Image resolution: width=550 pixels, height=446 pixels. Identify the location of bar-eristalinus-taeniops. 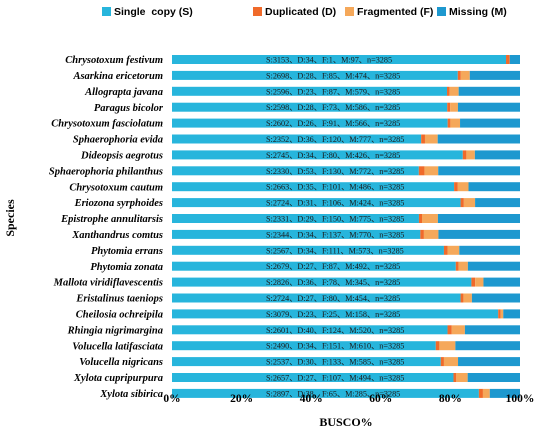
(346, 298).